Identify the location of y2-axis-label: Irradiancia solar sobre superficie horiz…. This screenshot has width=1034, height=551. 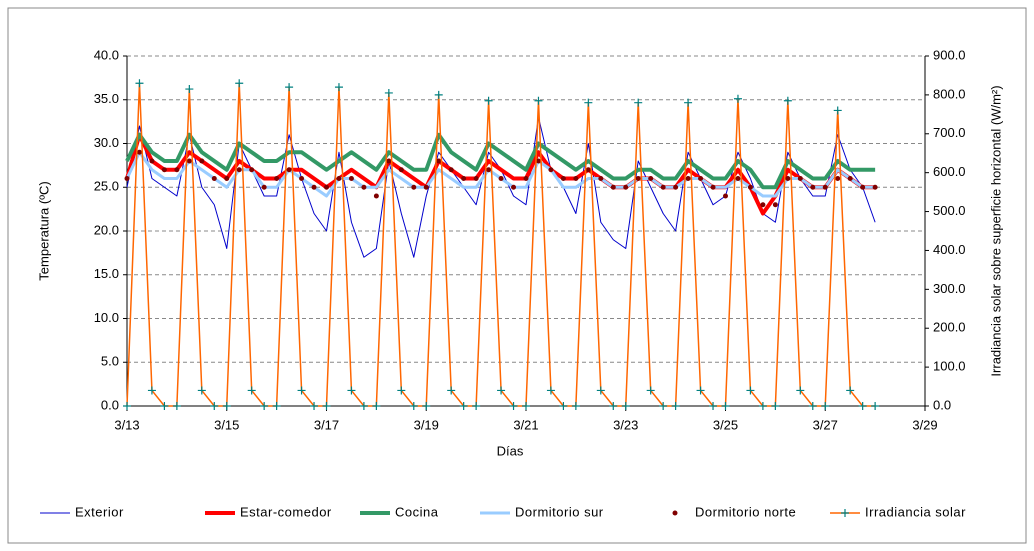
(995, 230).